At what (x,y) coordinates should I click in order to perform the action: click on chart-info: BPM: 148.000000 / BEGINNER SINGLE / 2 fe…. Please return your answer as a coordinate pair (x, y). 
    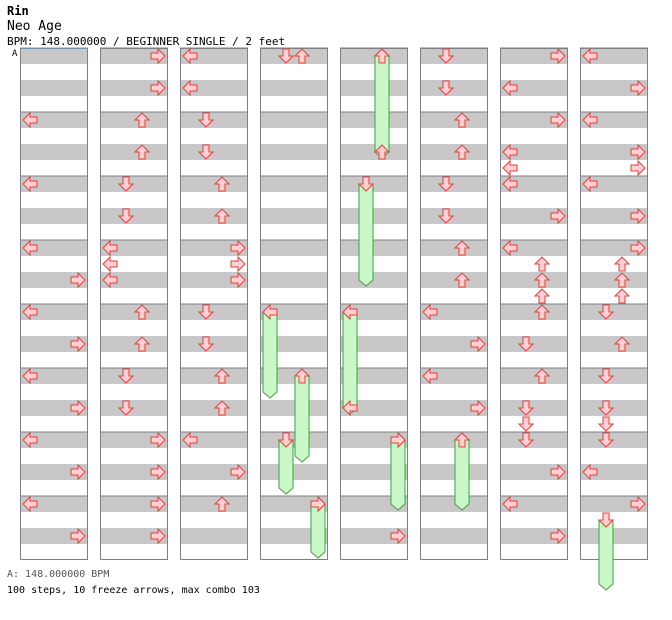
    Looking at the image, I should click on (146, 41).